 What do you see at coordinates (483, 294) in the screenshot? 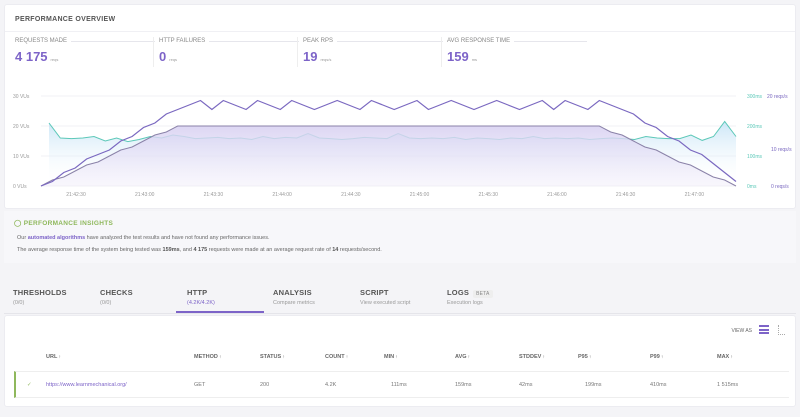
I see `beta-badge: BETA` at bounding box center [483, 294].